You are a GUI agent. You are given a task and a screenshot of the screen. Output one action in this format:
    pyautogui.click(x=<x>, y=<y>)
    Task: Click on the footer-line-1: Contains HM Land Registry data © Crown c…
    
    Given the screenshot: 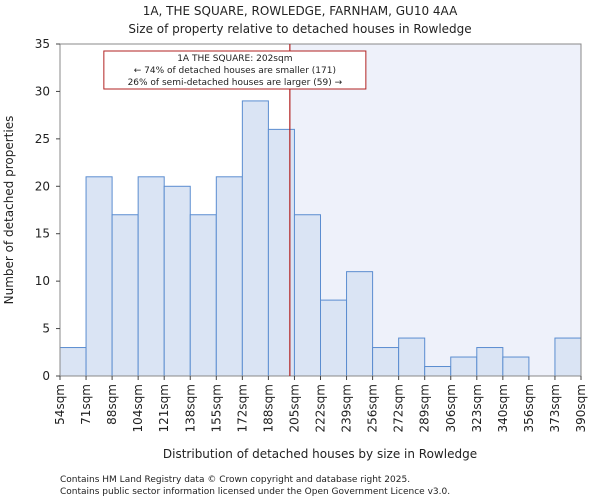 What is the action you would take?
    pyautogui.click(x=235, y=480)
    